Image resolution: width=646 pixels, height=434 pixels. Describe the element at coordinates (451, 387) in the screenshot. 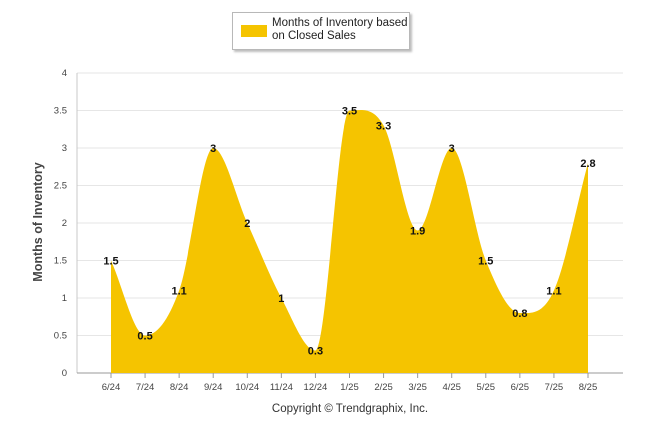

I see `x-tick-label: 4/25` at that location.